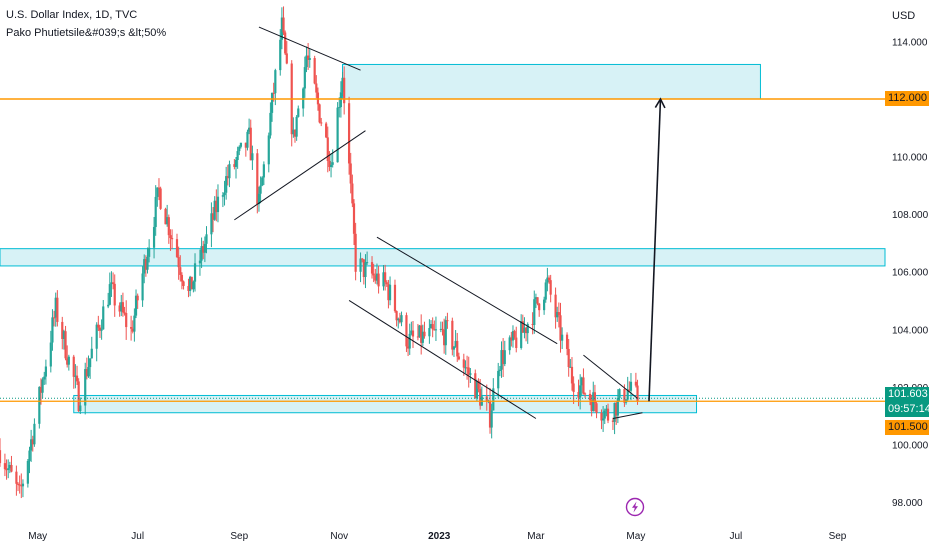 The width and height of the screenshot is (932, 550). Describe the element at coordinates (657, 249) in the screenshot. I see `projection-arrow` at that location.